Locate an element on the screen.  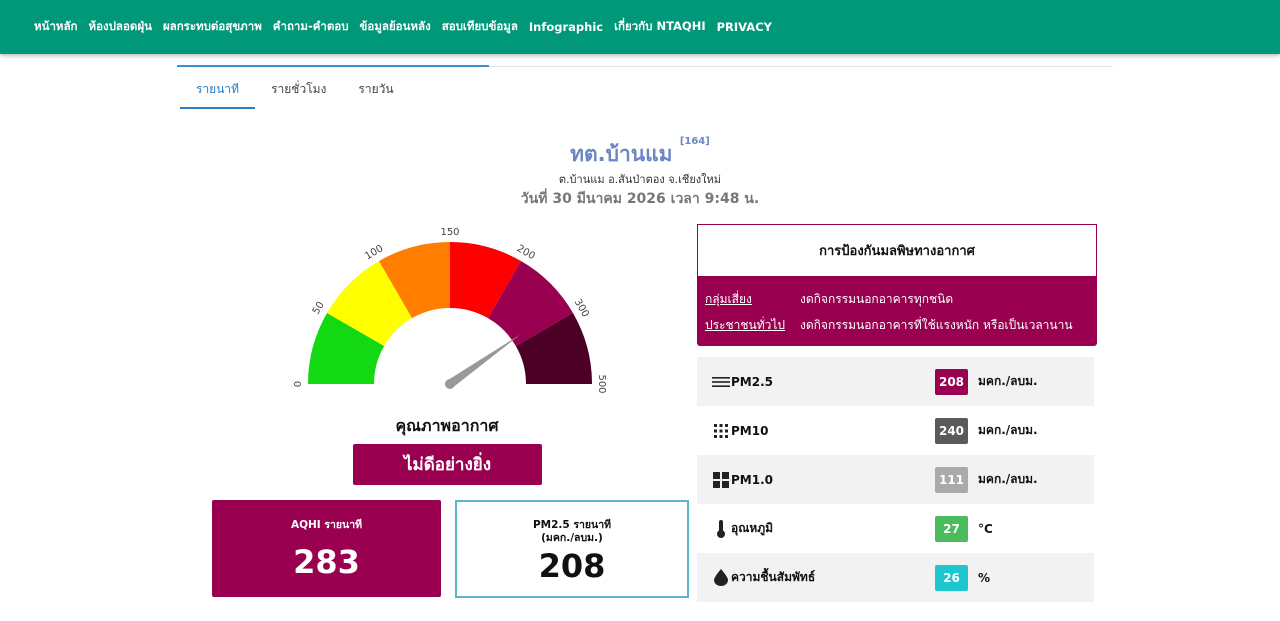
general-public-link: ประชาชนทั่วไป is located at coordinates (745, 325).